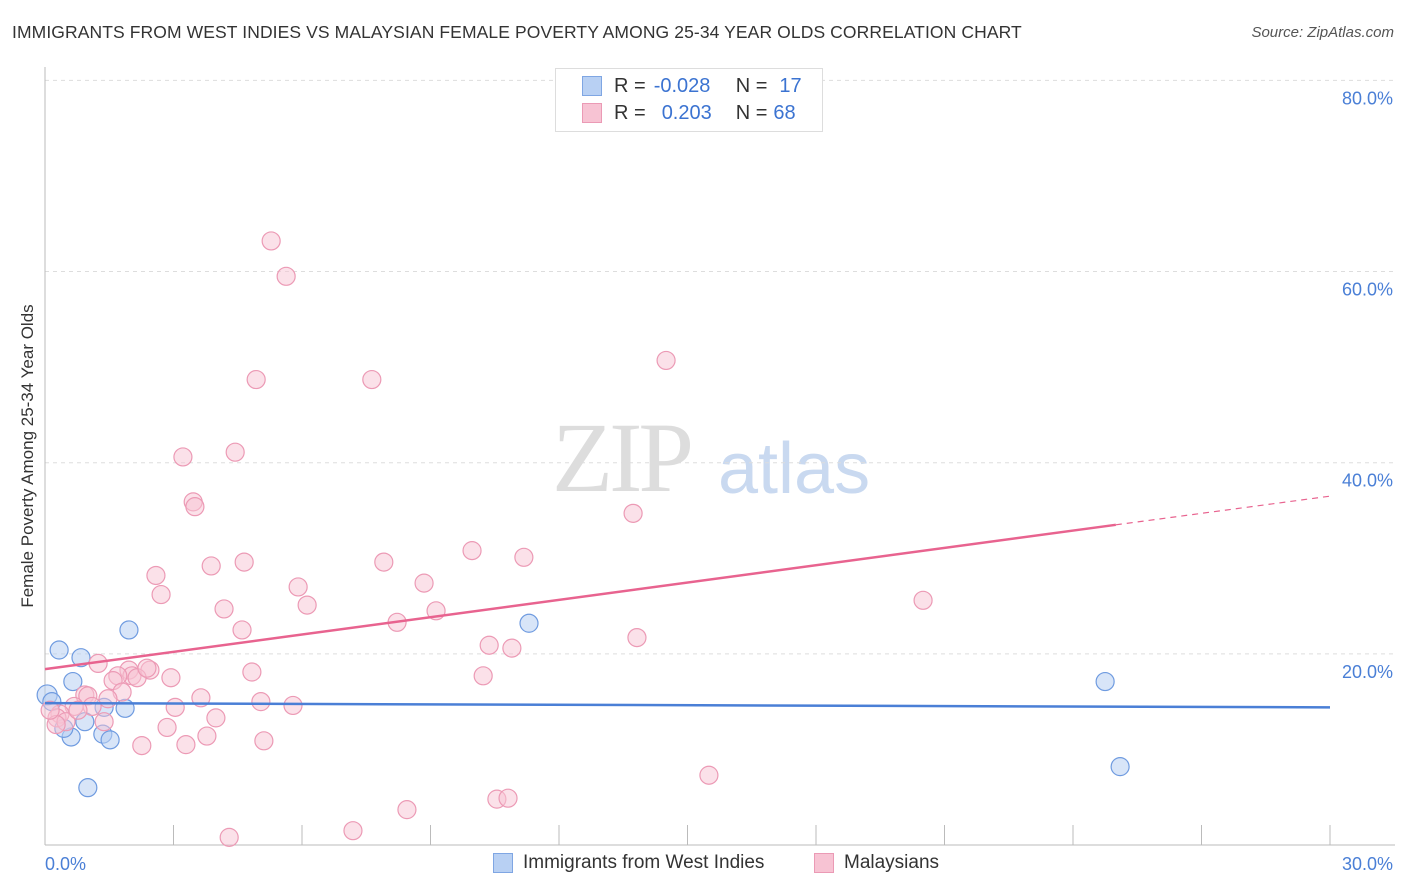 Image resolution: width=1406 pixels, height=892 pixels. I want to click on x-tick-label: 0.0%, so click(65, 864).